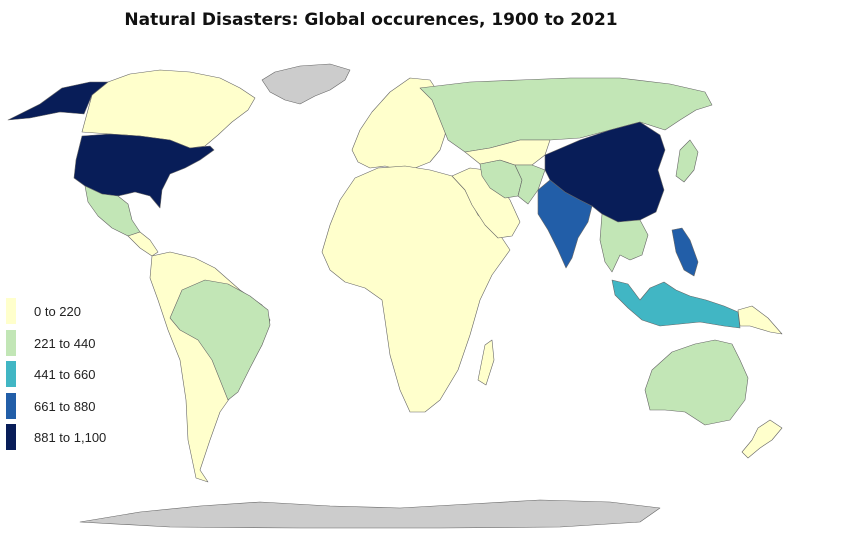 This screenshot has height=537, width=842. Describe the element at coordinates (530, 184) in the screenshot. I see `region-afghanistan-pakistan` at that location.